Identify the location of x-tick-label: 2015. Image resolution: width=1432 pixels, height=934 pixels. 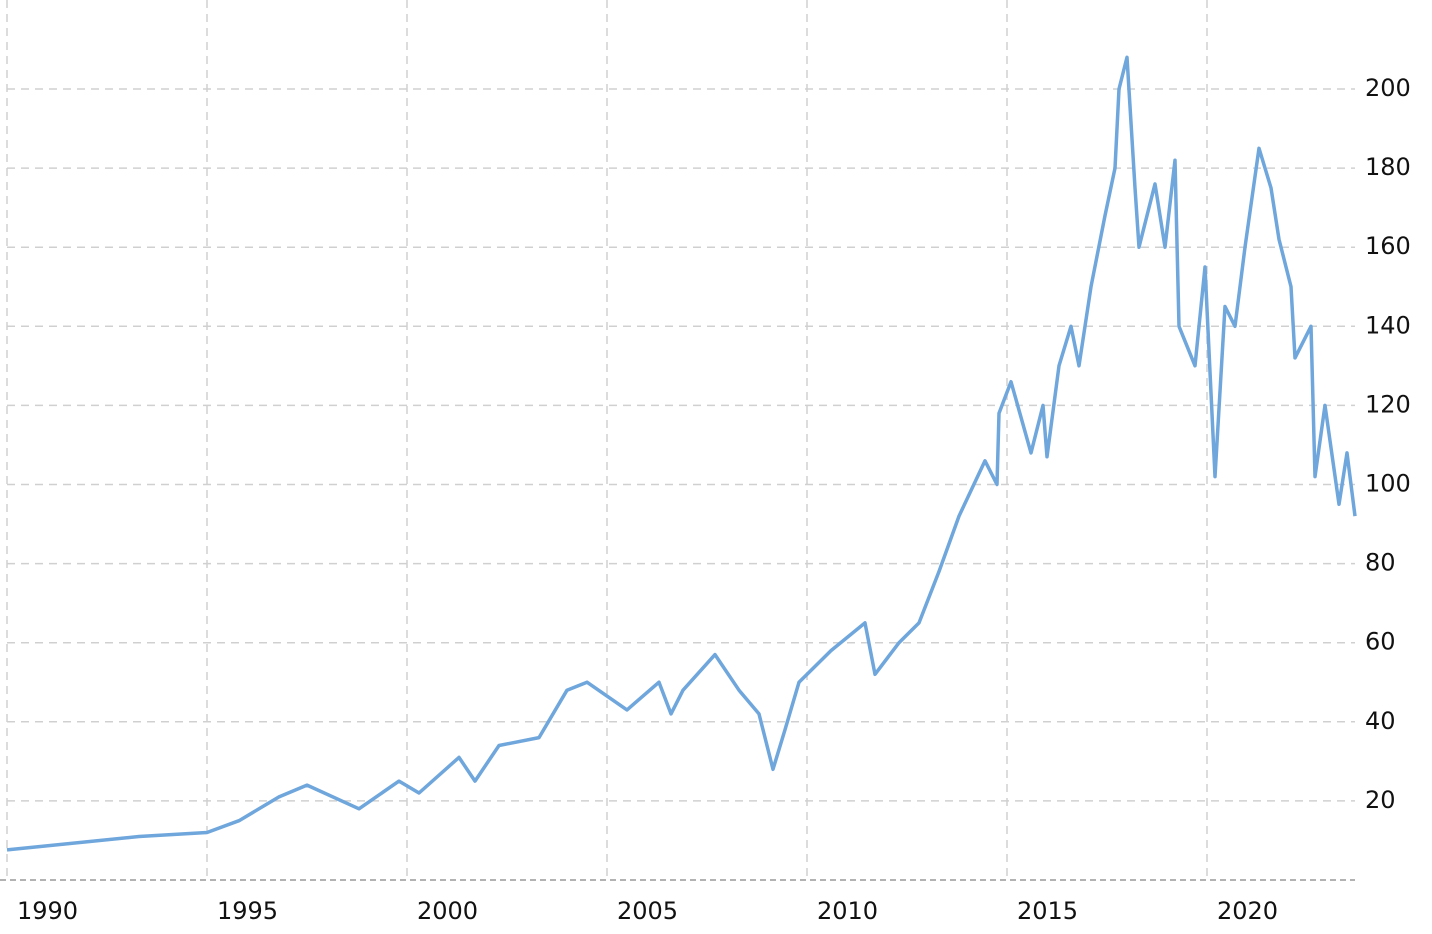
(1047, 911).